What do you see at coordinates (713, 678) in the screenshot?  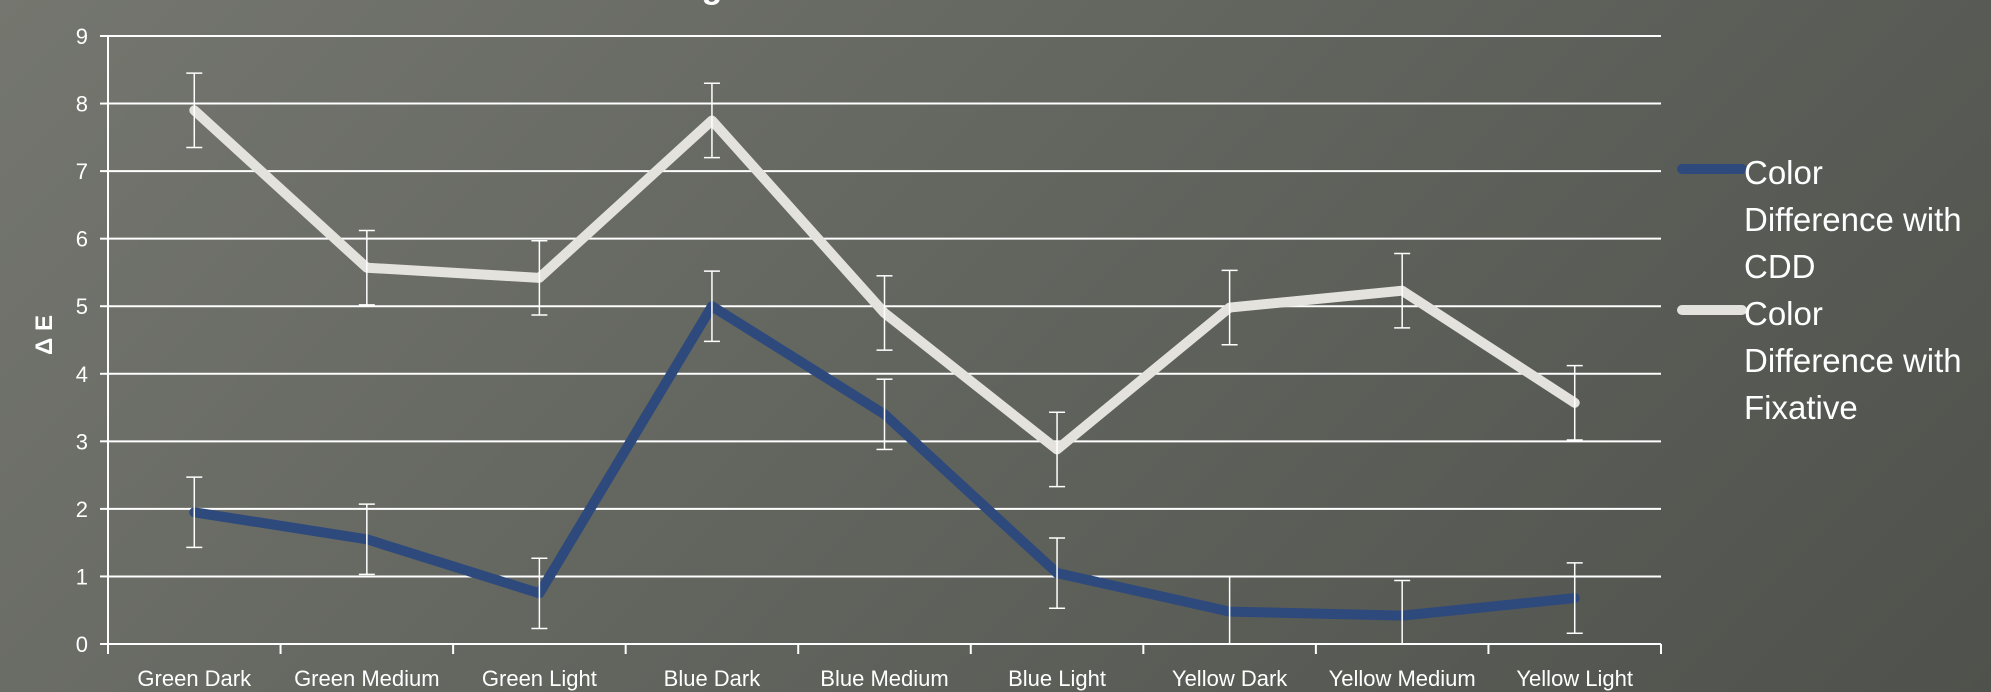 I see `x-tick-label: Blue Dark` at bounding box center [713, 678].